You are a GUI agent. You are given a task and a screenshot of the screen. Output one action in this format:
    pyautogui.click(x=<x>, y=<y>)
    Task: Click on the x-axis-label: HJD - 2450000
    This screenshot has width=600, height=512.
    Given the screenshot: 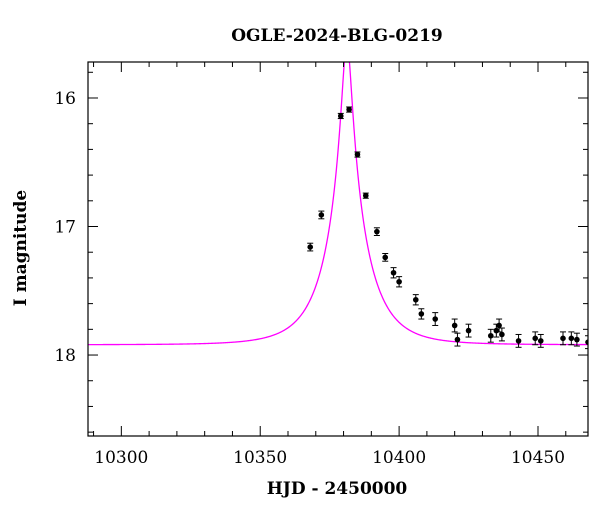 What is the action you would take?
    pyautogui.click(x=337, y=489)
    